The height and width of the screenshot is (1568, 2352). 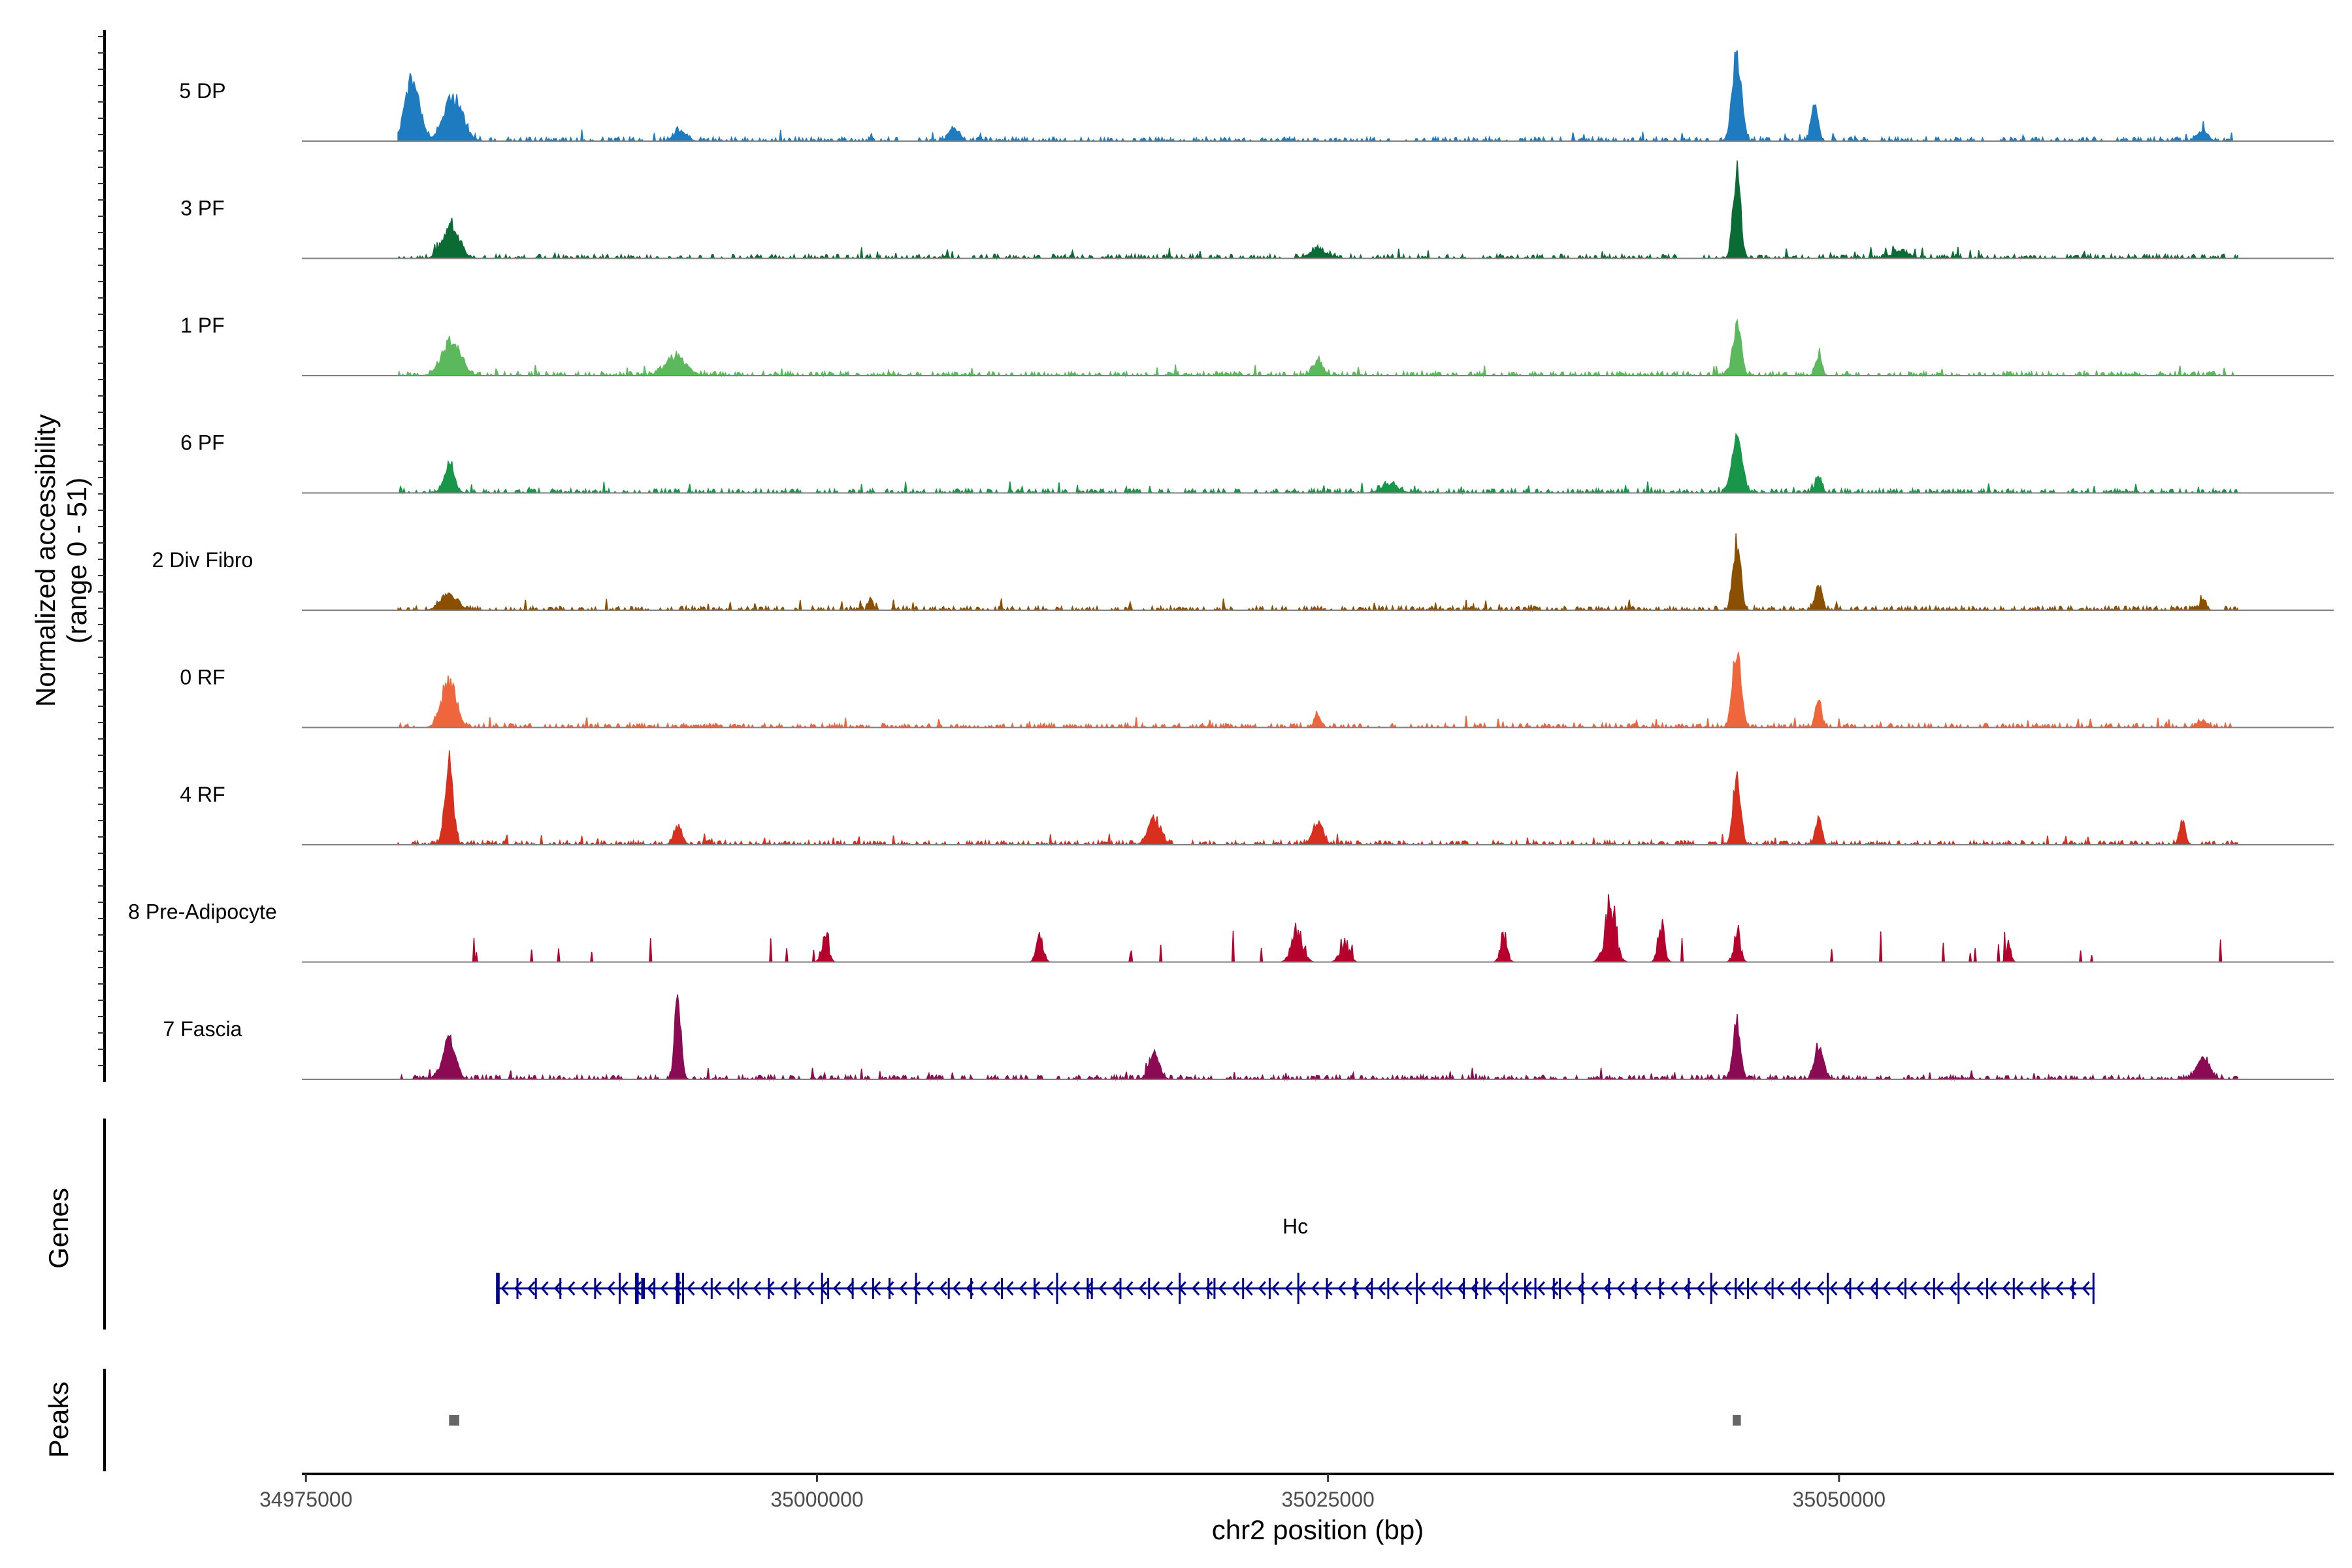 I want to click on track-3-pf, so click(x=1318, y=210).